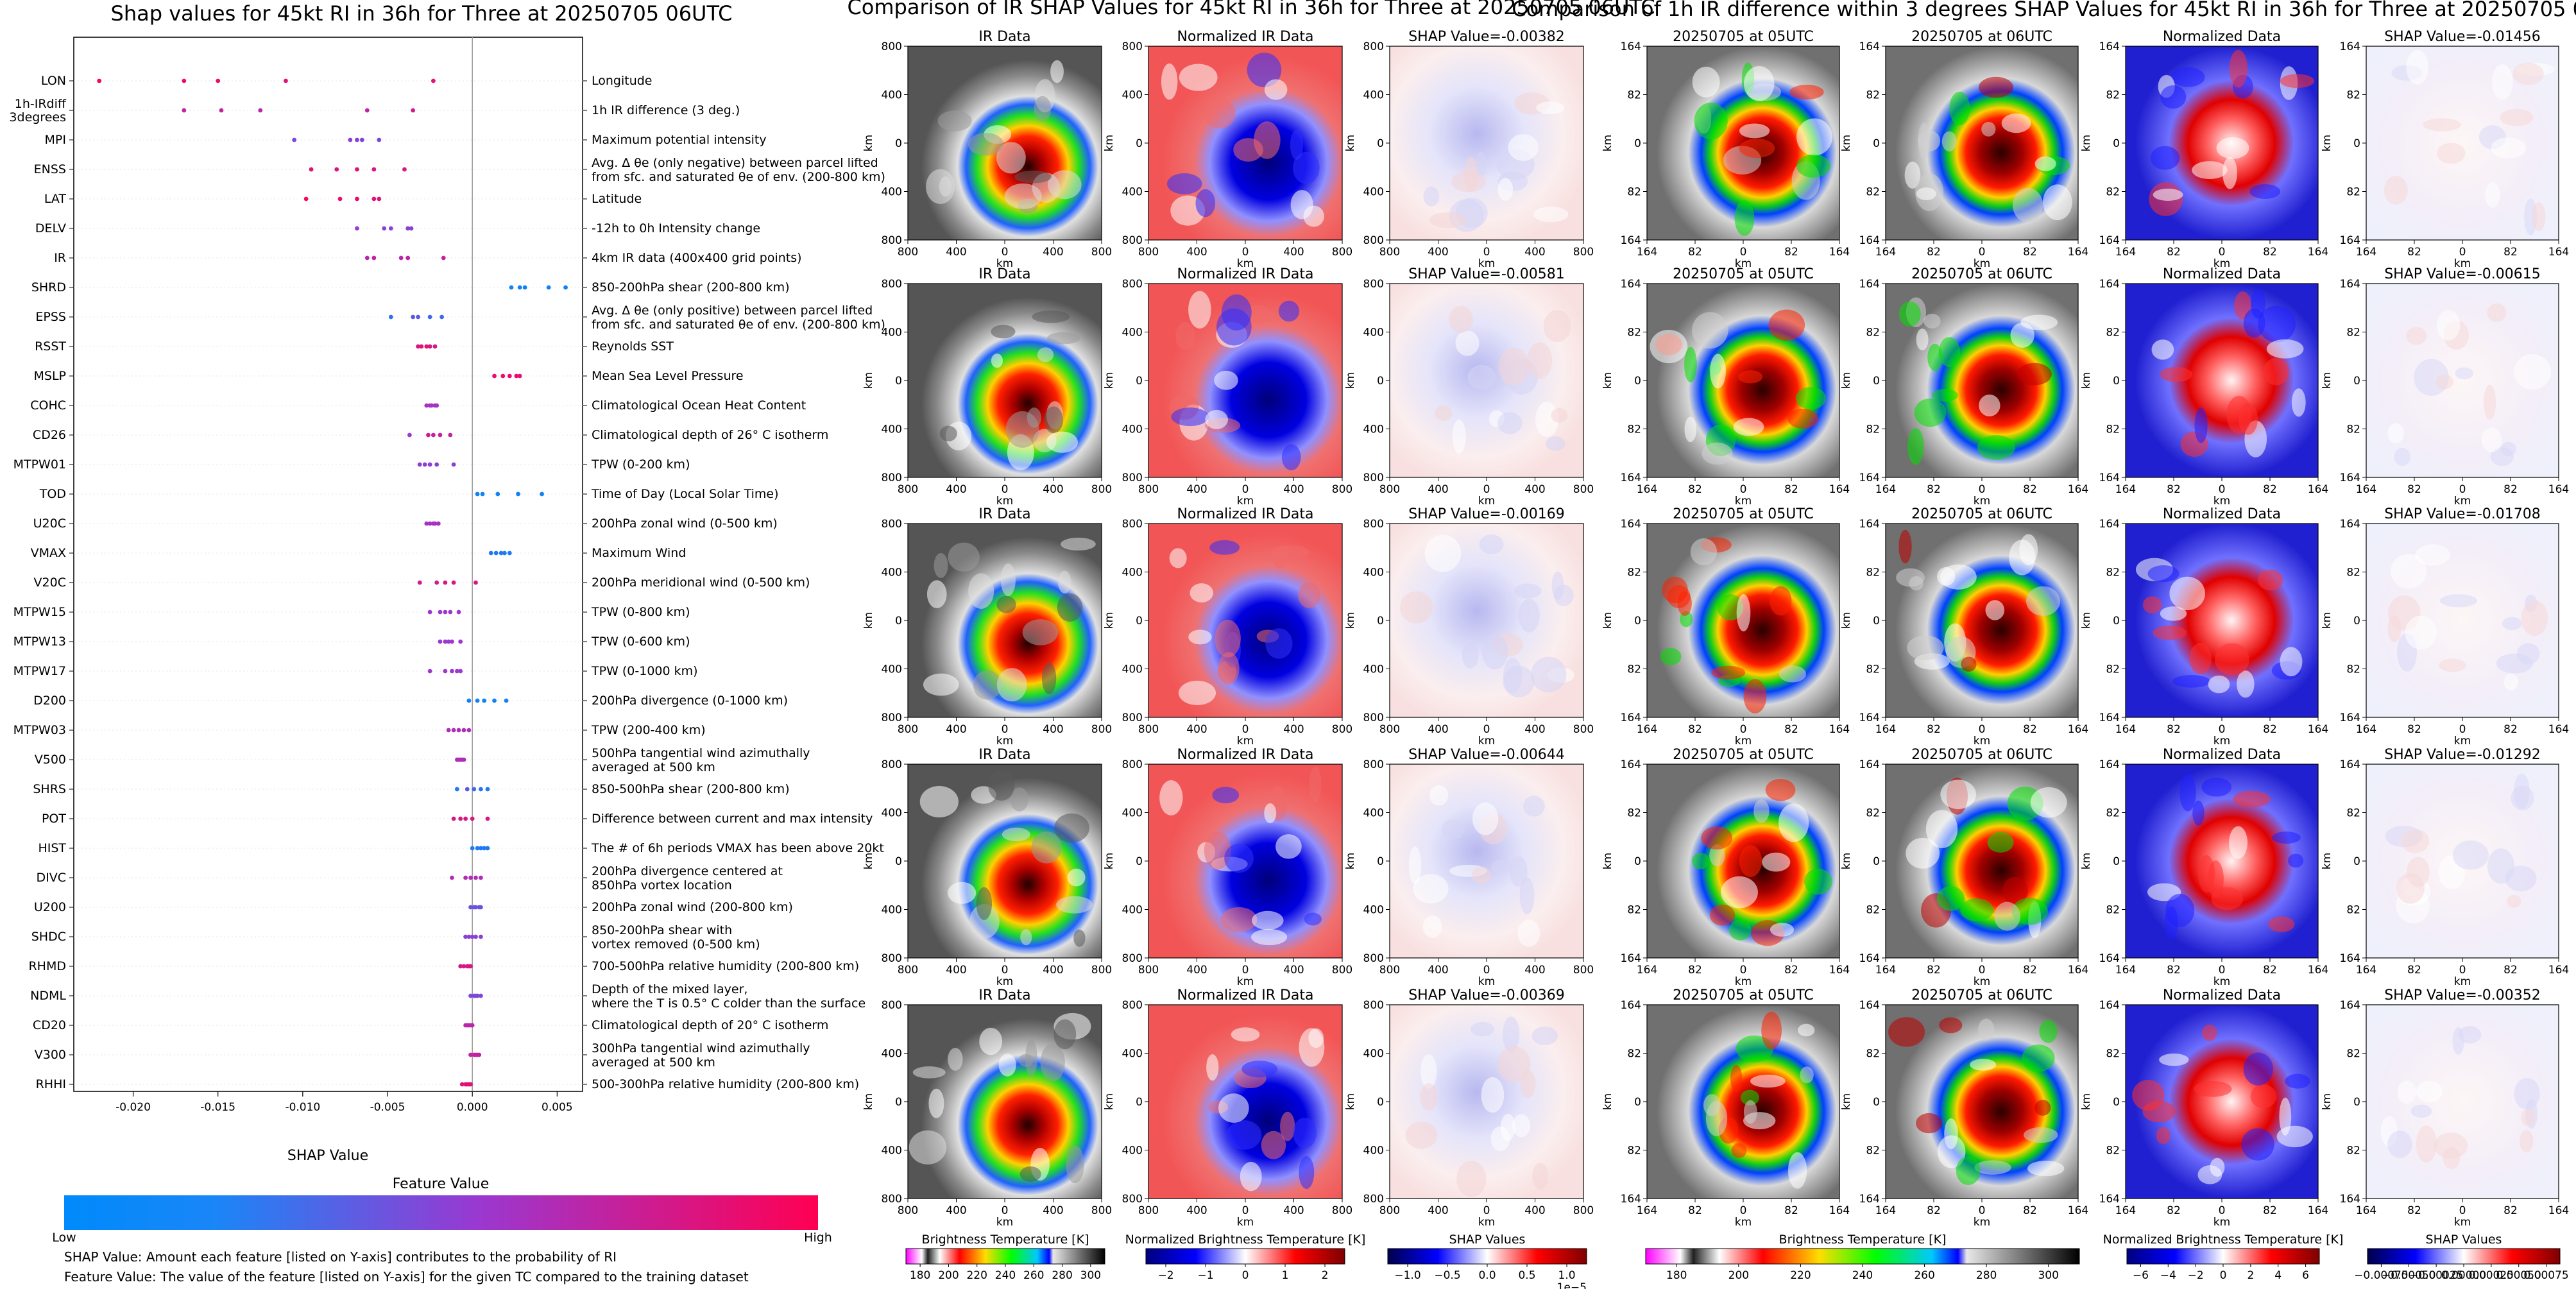  I want to click on feature-description: -12h to 0h Intensity change, so click(676, 228).